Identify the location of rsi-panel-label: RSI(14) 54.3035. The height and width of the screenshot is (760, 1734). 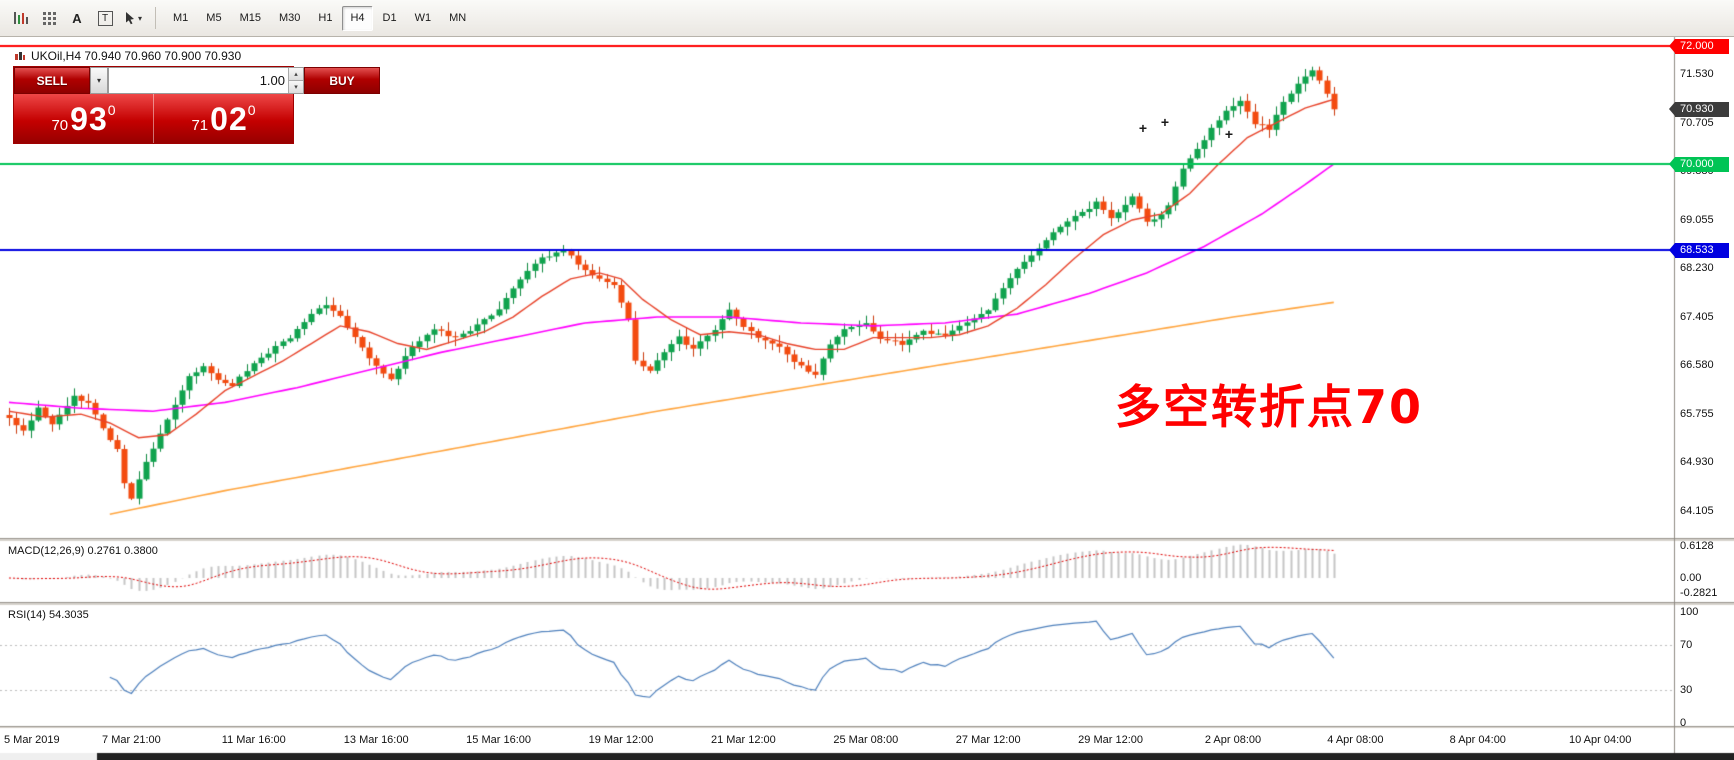
(48, 615).